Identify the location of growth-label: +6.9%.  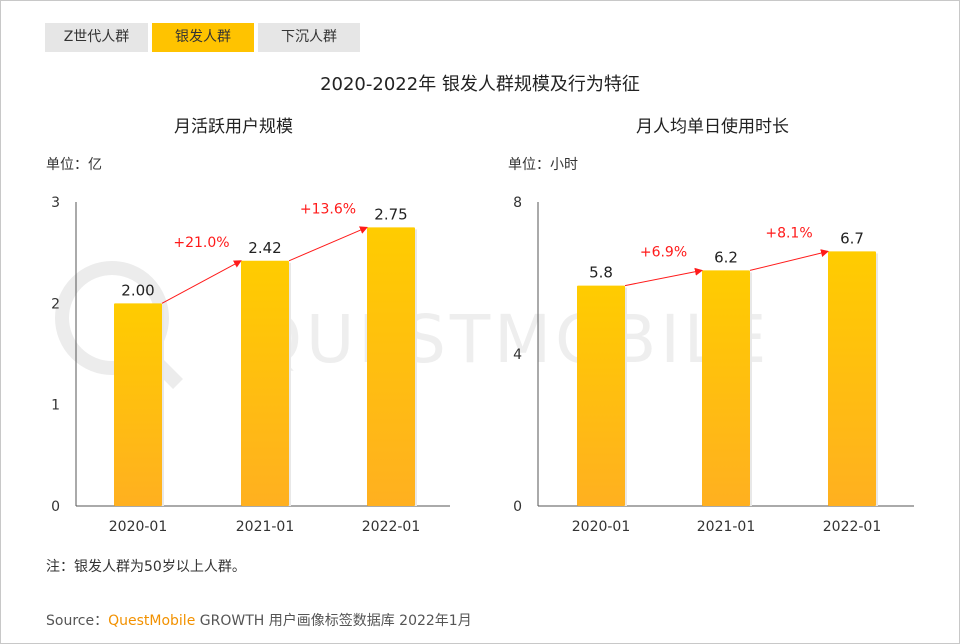
(663, 252).